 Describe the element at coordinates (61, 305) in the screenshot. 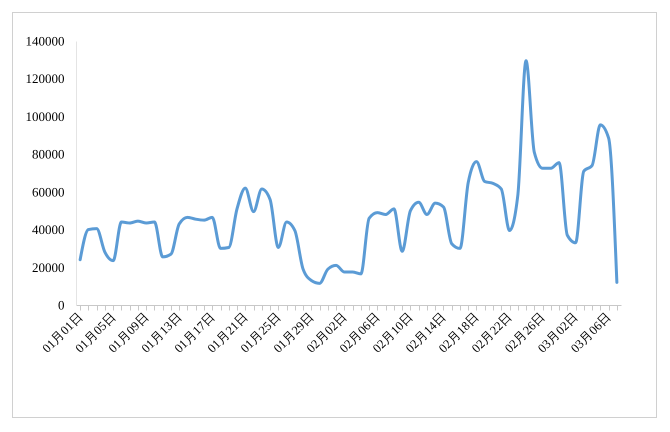

I see `y-tick-label: 0` at that location.